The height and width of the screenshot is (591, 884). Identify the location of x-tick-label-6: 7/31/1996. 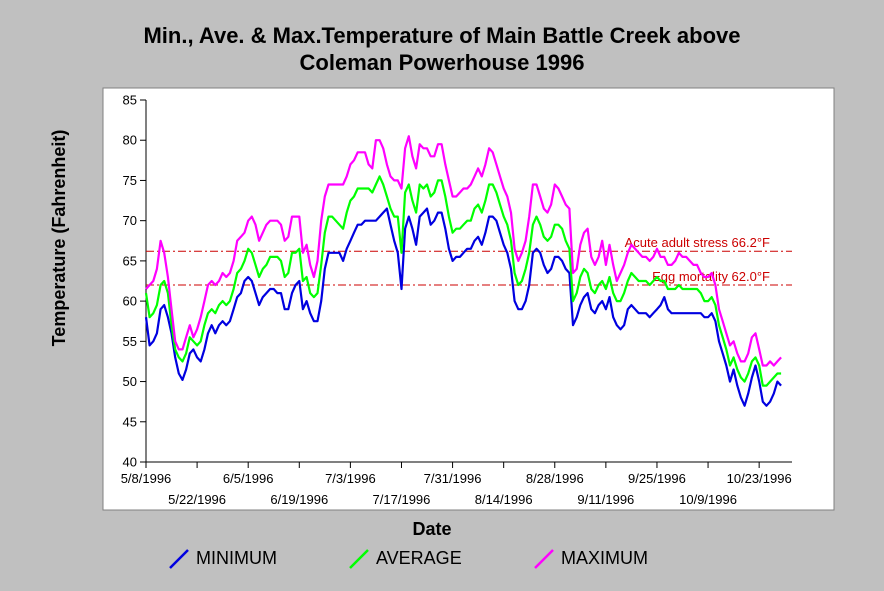
(453, 478).